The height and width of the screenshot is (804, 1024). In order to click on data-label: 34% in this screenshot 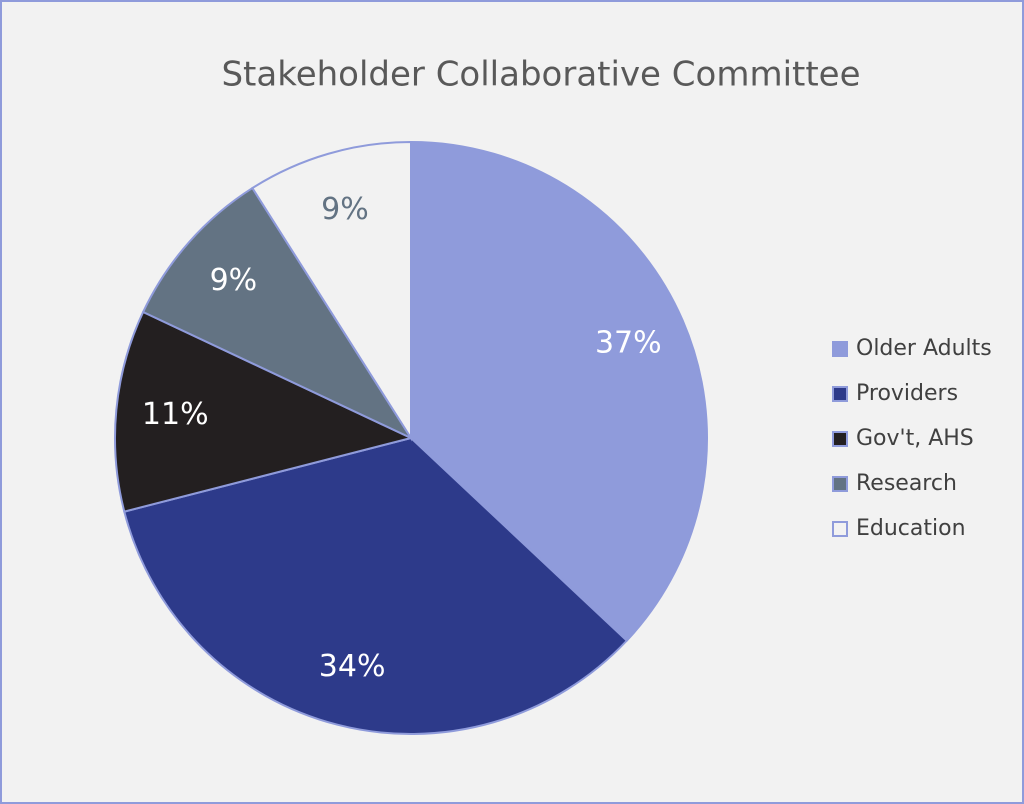, I will do `click(352, 666)`.